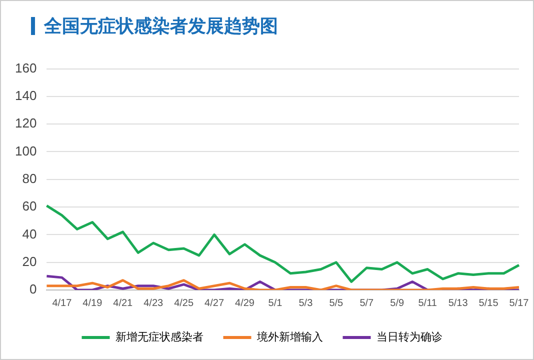  What do you see at coordinates (409, 337) in the screenshot?
I see `legend-label: 当日转为确诊` at bounding box center [409, 337].